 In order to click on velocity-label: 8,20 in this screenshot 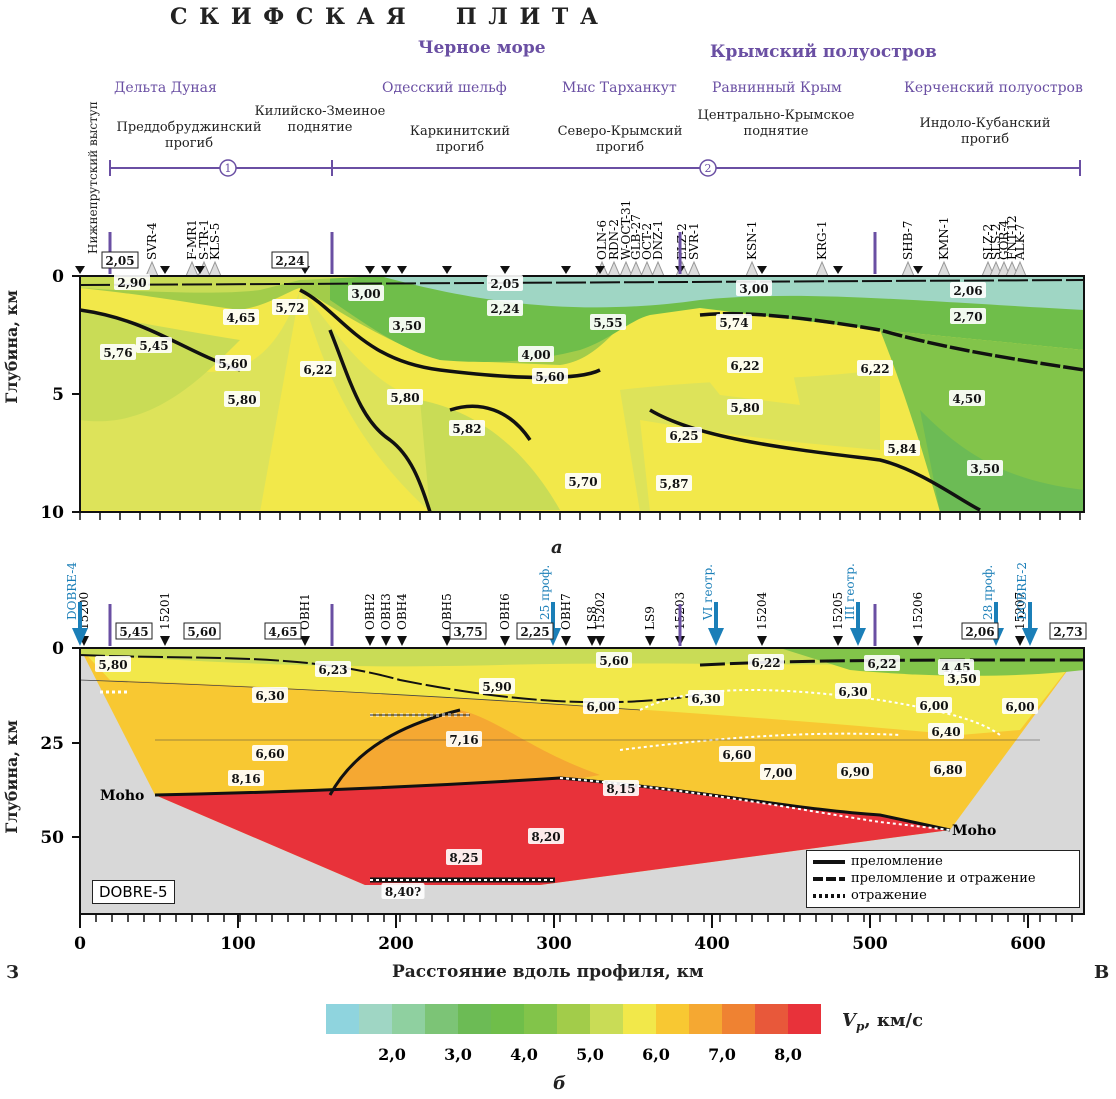, I will do `click(546, 836)`.